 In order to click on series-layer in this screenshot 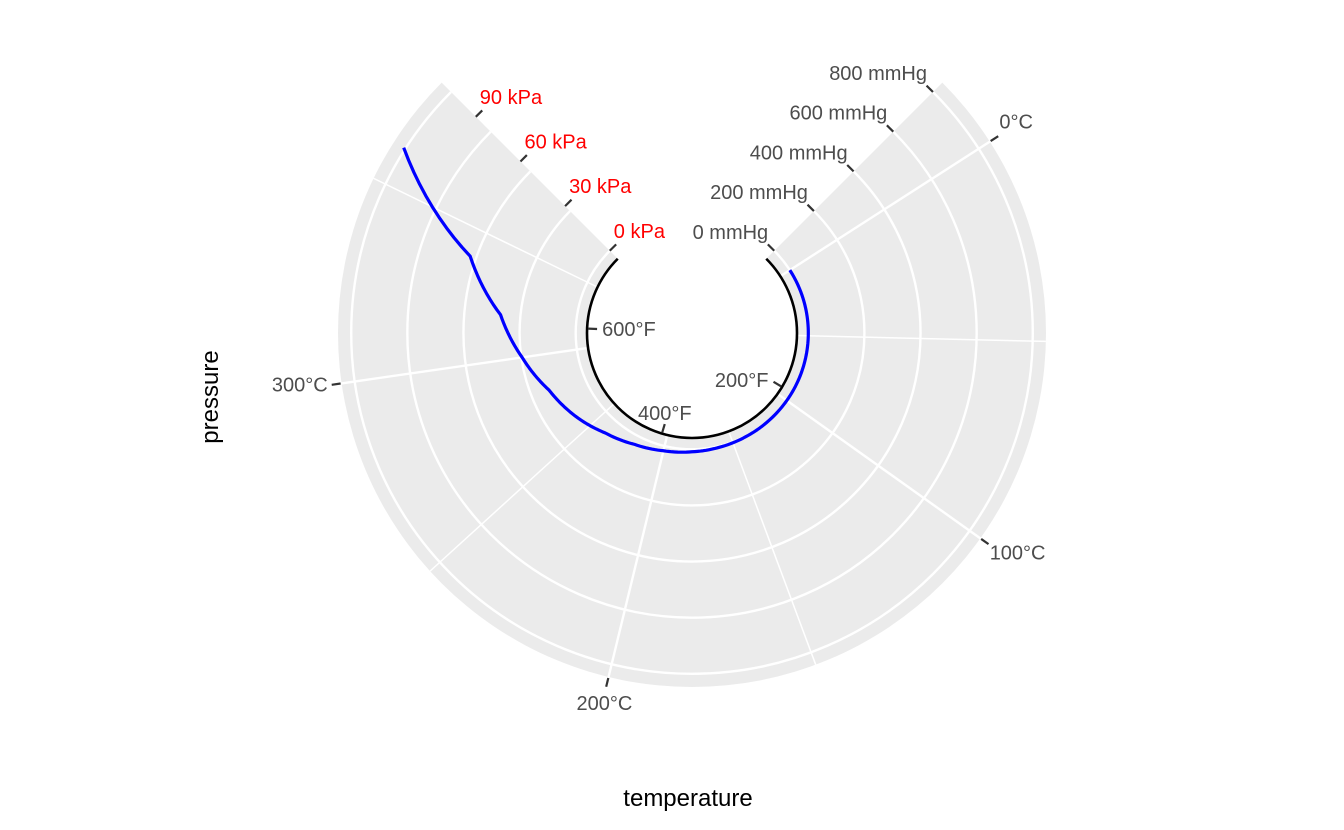, I will do `click(606, 300)`.